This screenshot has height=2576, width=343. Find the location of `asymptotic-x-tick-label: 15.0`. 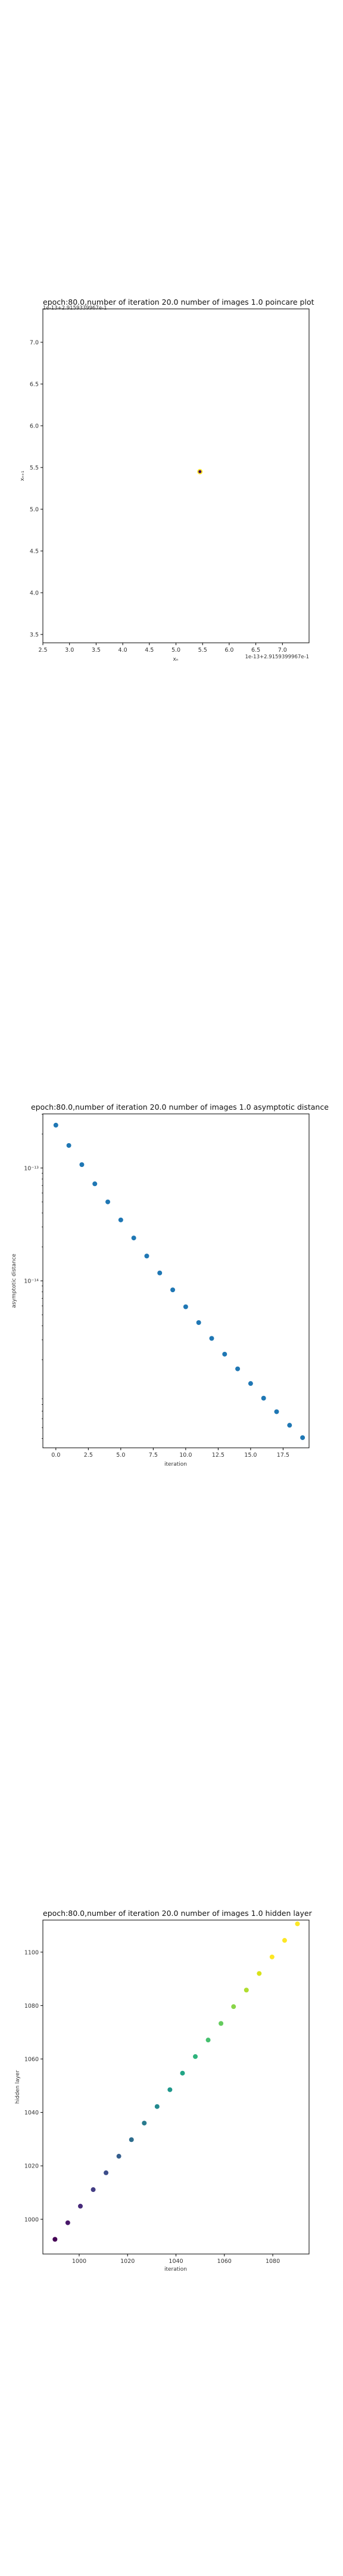

asymptotic-x-tick-label: 15.0 is located at coordinates (250, 1456).